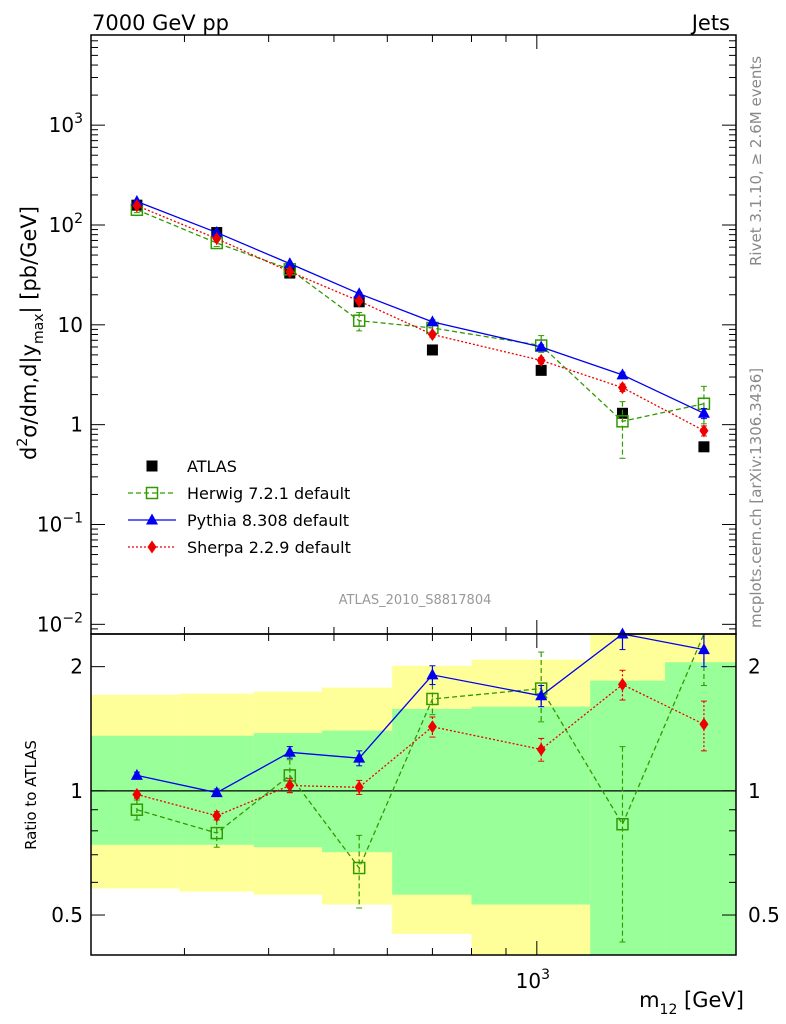  What do you see at coordinates (533, 980) in the screenshot?
I see `x-tick-label: 103` at bounding box center [533, 980].